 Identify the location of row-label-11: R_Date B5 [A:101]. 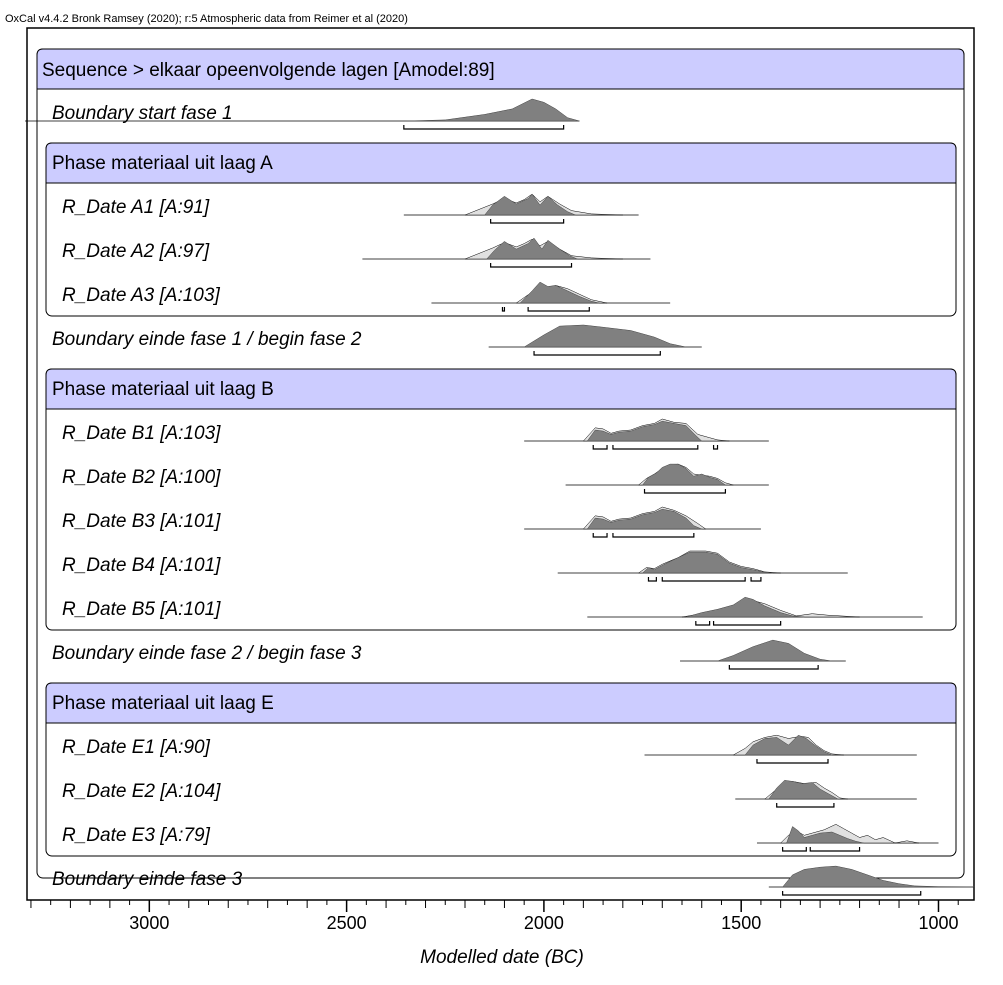
(141, 609).